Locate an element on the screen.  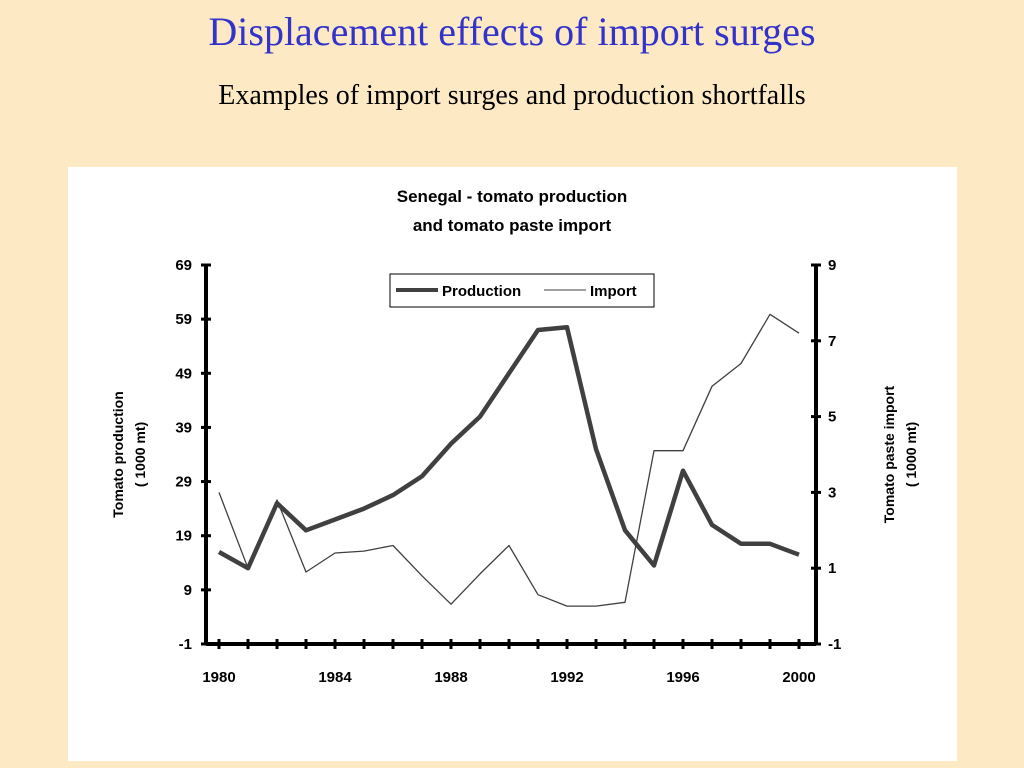
x-tick-label: 1992 is located at coordinates (566, 677).